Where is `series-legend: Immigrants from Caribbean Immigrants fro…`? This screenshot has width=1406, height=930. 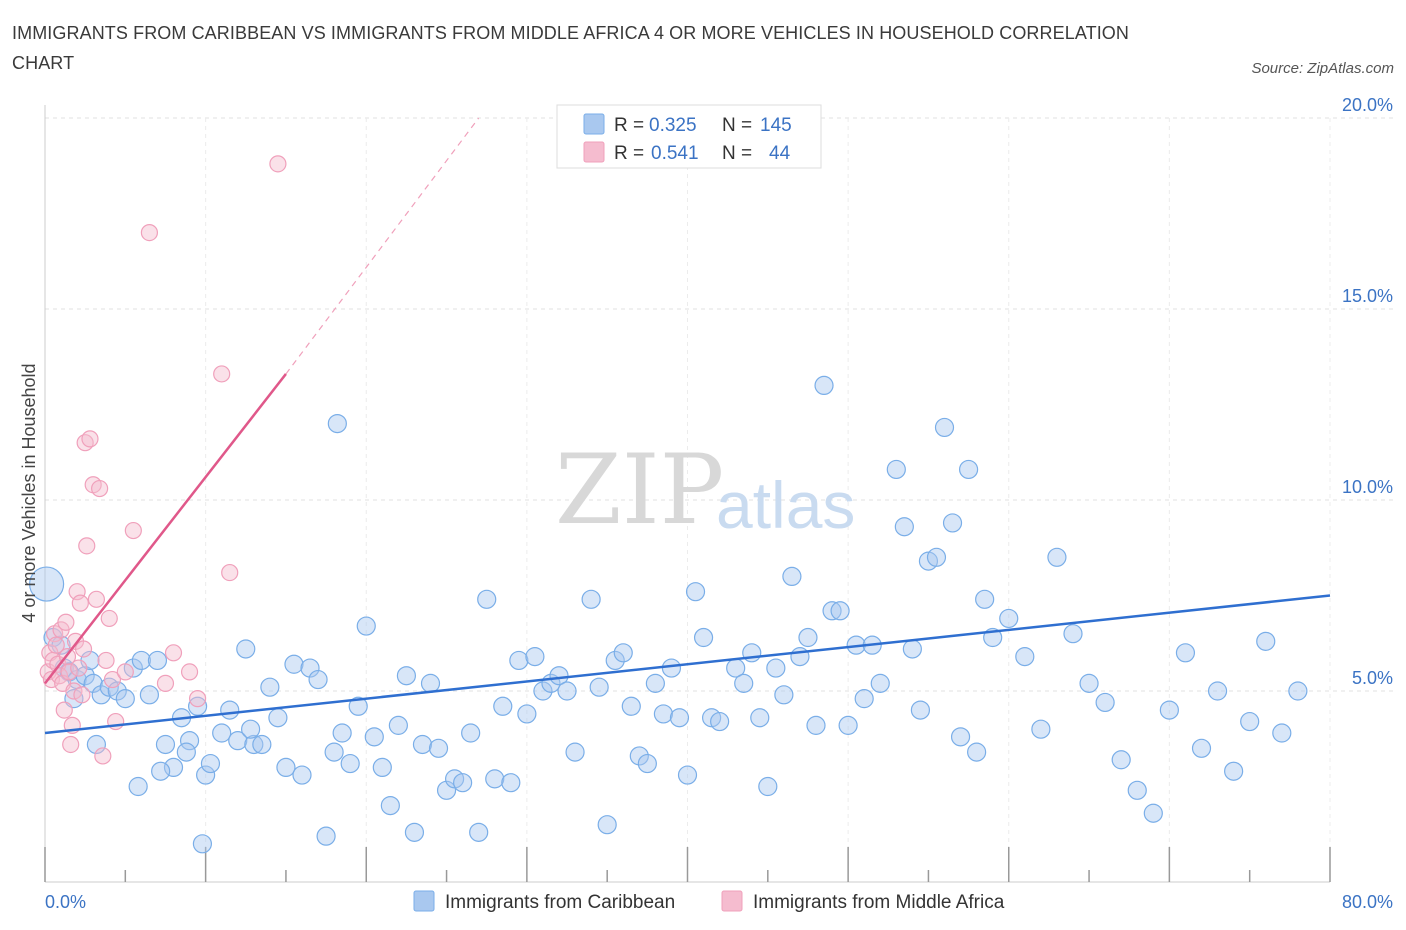 series-legend: Immigrants from Caribbean Immigrants fro… is located at coordinates (709, 901).